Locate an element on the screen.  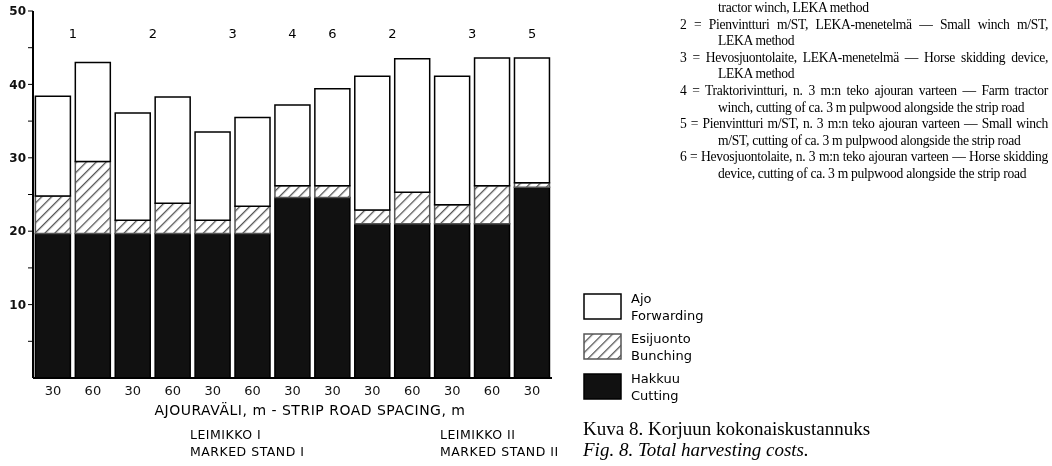
annotation: 5 is located at coordinates (532, 33).